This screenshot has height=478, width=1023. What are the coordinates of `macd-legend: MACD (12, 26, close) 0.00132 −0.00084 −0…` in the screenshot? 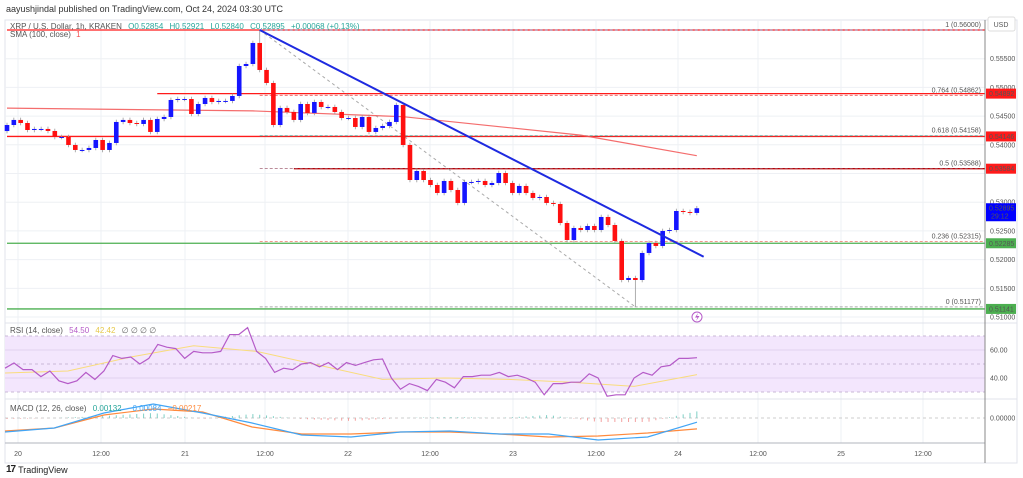 It's located at (106, 408).